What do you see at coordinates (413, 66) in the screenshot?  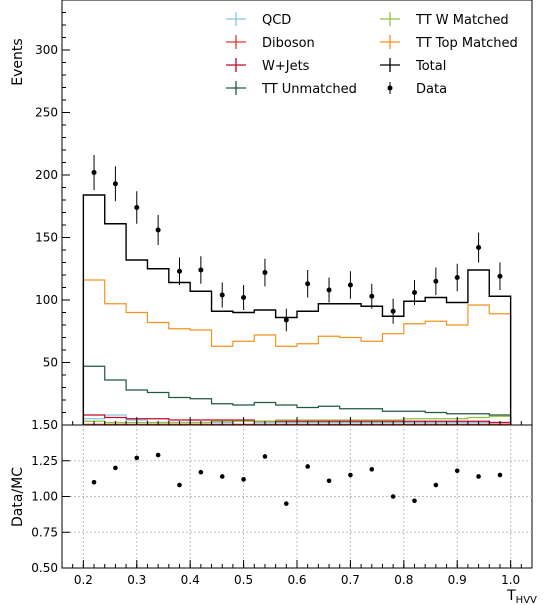 I see `legend-item: Total` at bounding box center [413, 66].